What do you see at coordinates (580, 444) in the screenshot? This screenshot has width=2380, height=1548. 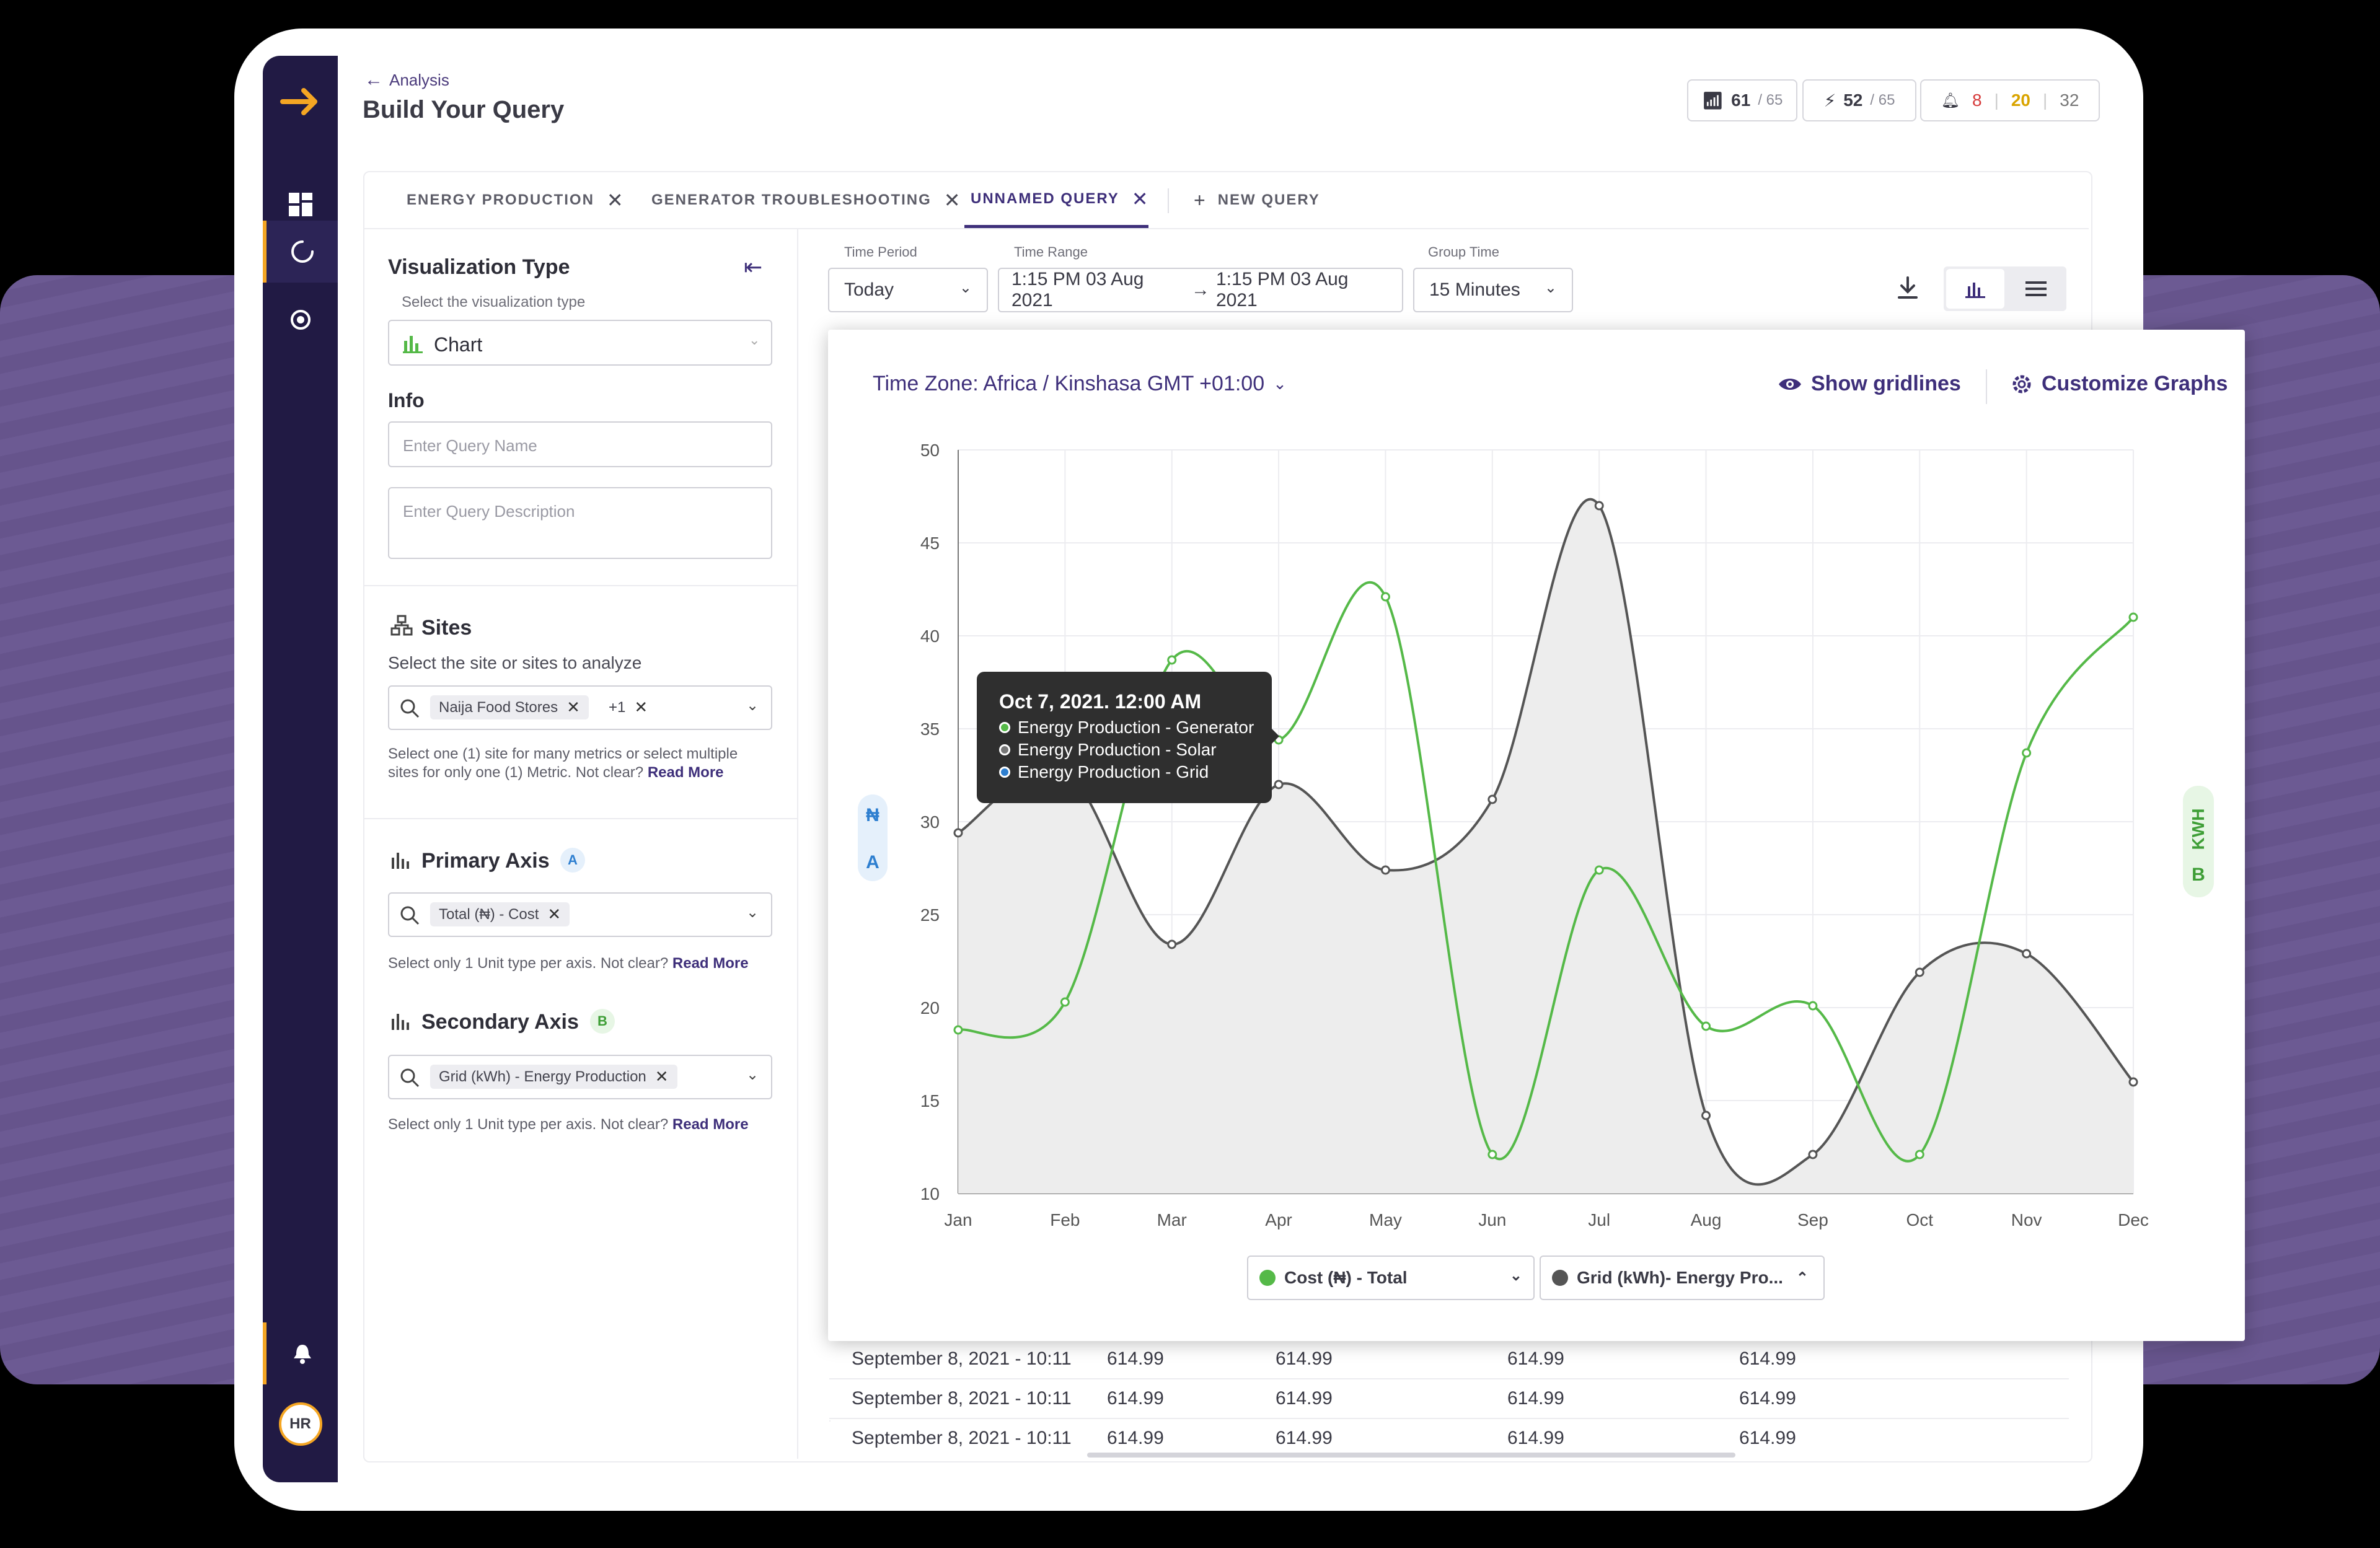 I see `query-name-input: Enter Query Name` at bounding box center [580, 444].